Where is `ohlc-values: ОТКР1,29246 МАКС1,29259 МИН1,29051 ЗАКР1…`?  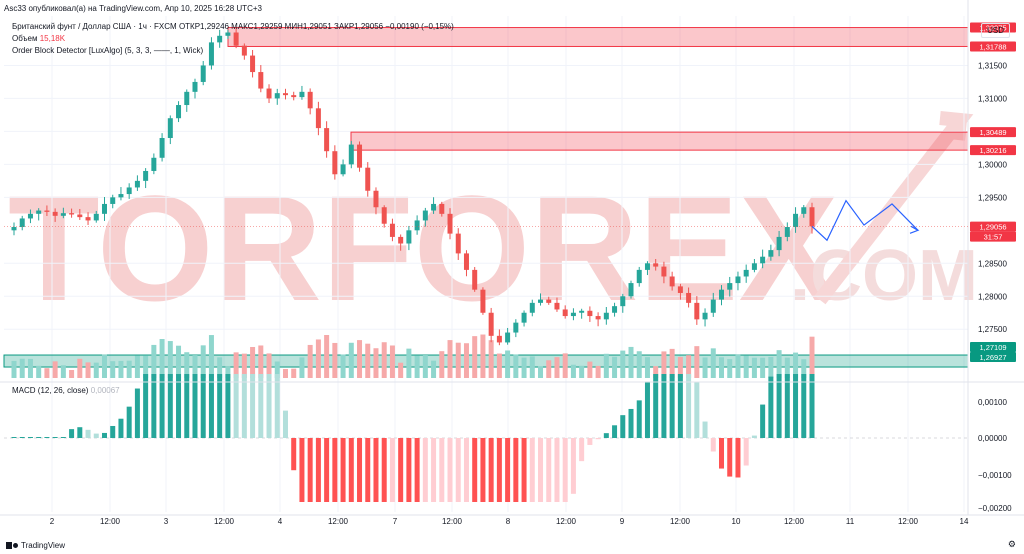
ohlc-values: ОТКР1,29246 МАКС1,29259 МИН1,29051 ЗАКР1… is located at coordinates (316, 26).